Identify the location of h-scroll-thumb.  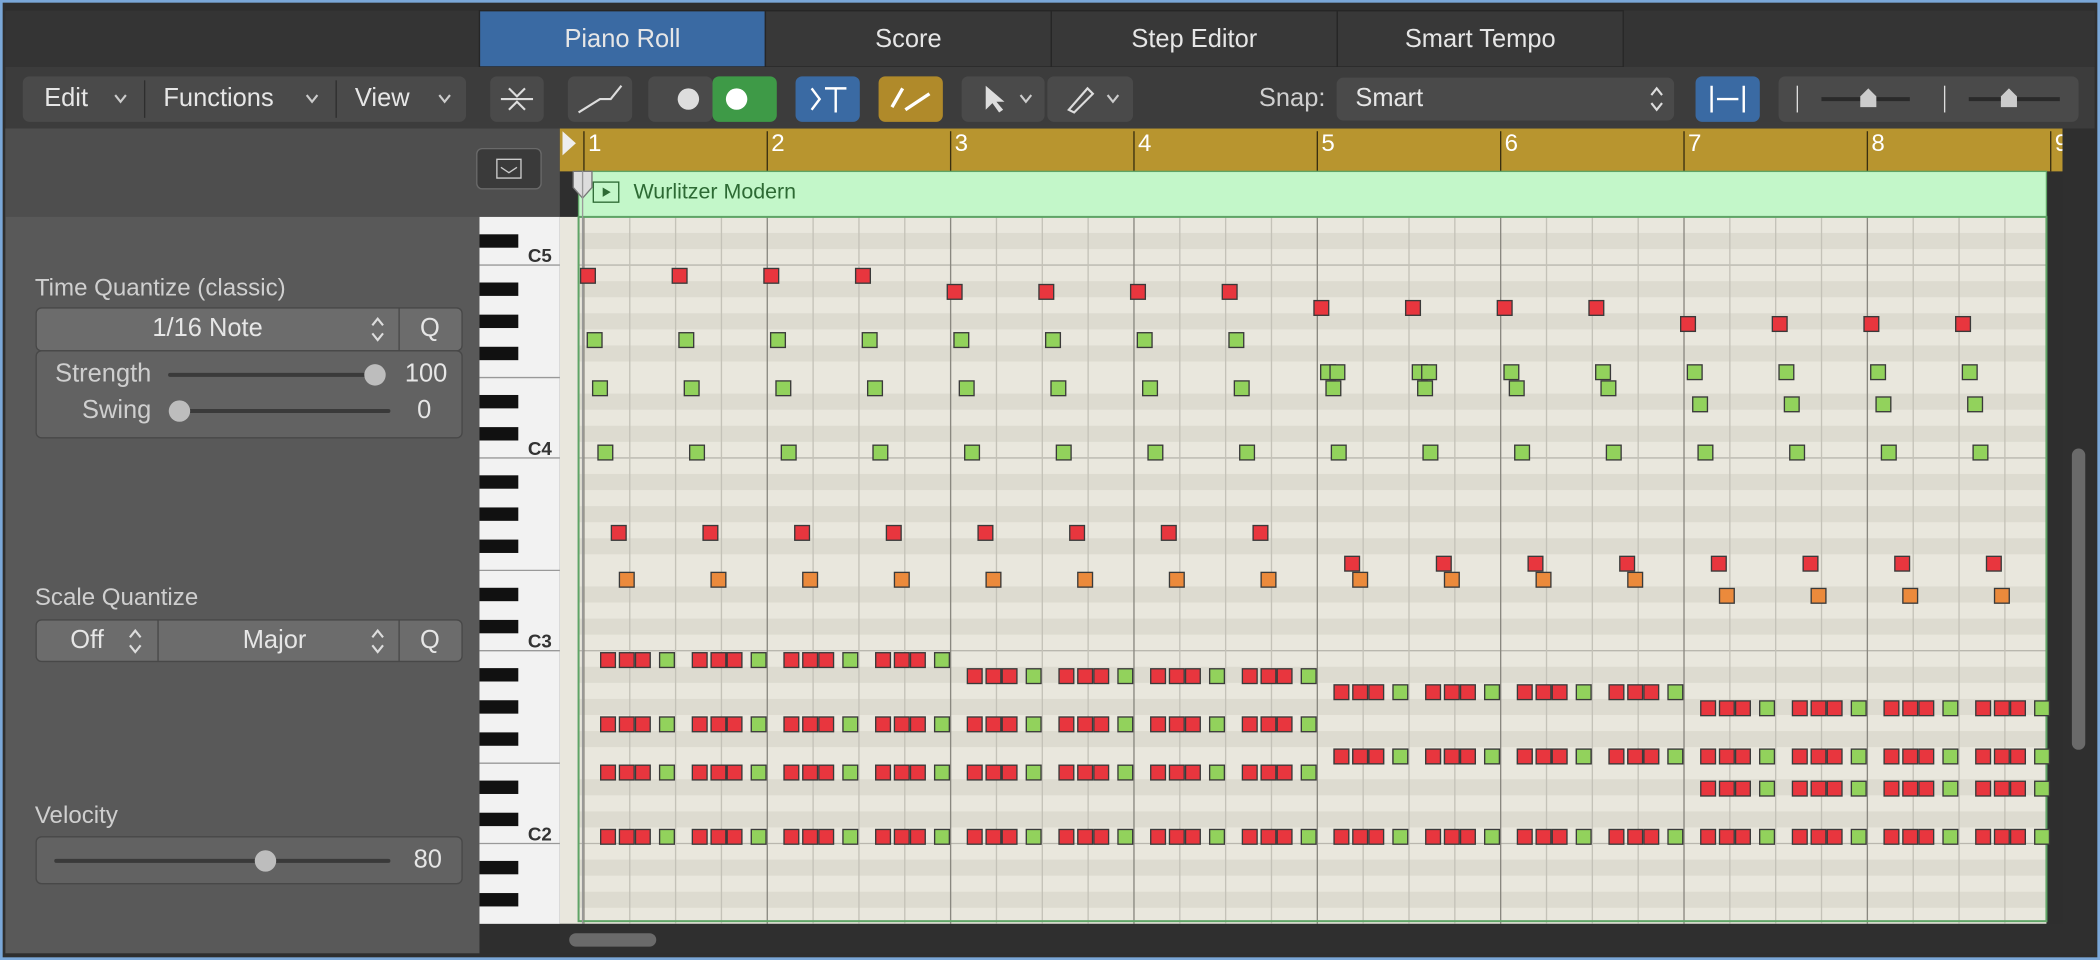
(613, 940).